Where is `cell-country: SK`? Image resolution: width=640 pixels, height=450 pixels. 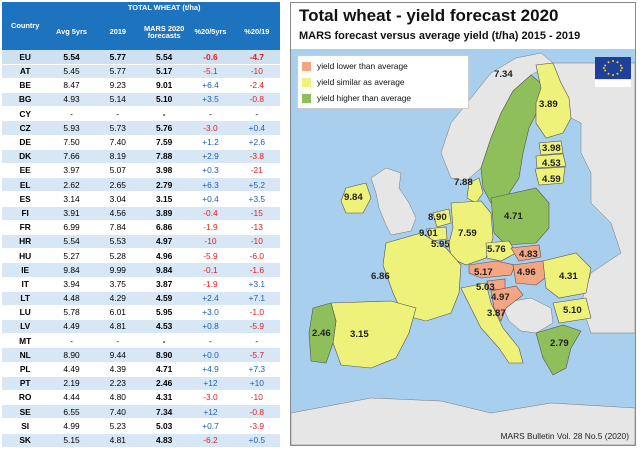 cell-country: SK is located at coordinates (25, 440).